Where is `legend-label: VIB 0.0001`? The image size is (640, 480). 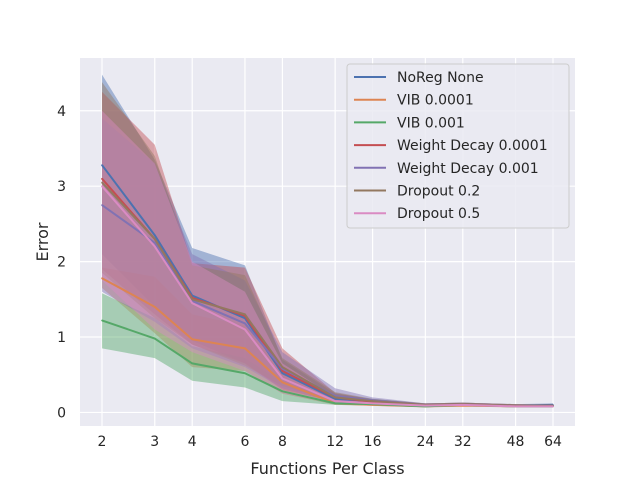 legend-label: VIB 0.0001 is located at coordinates (435, 101).